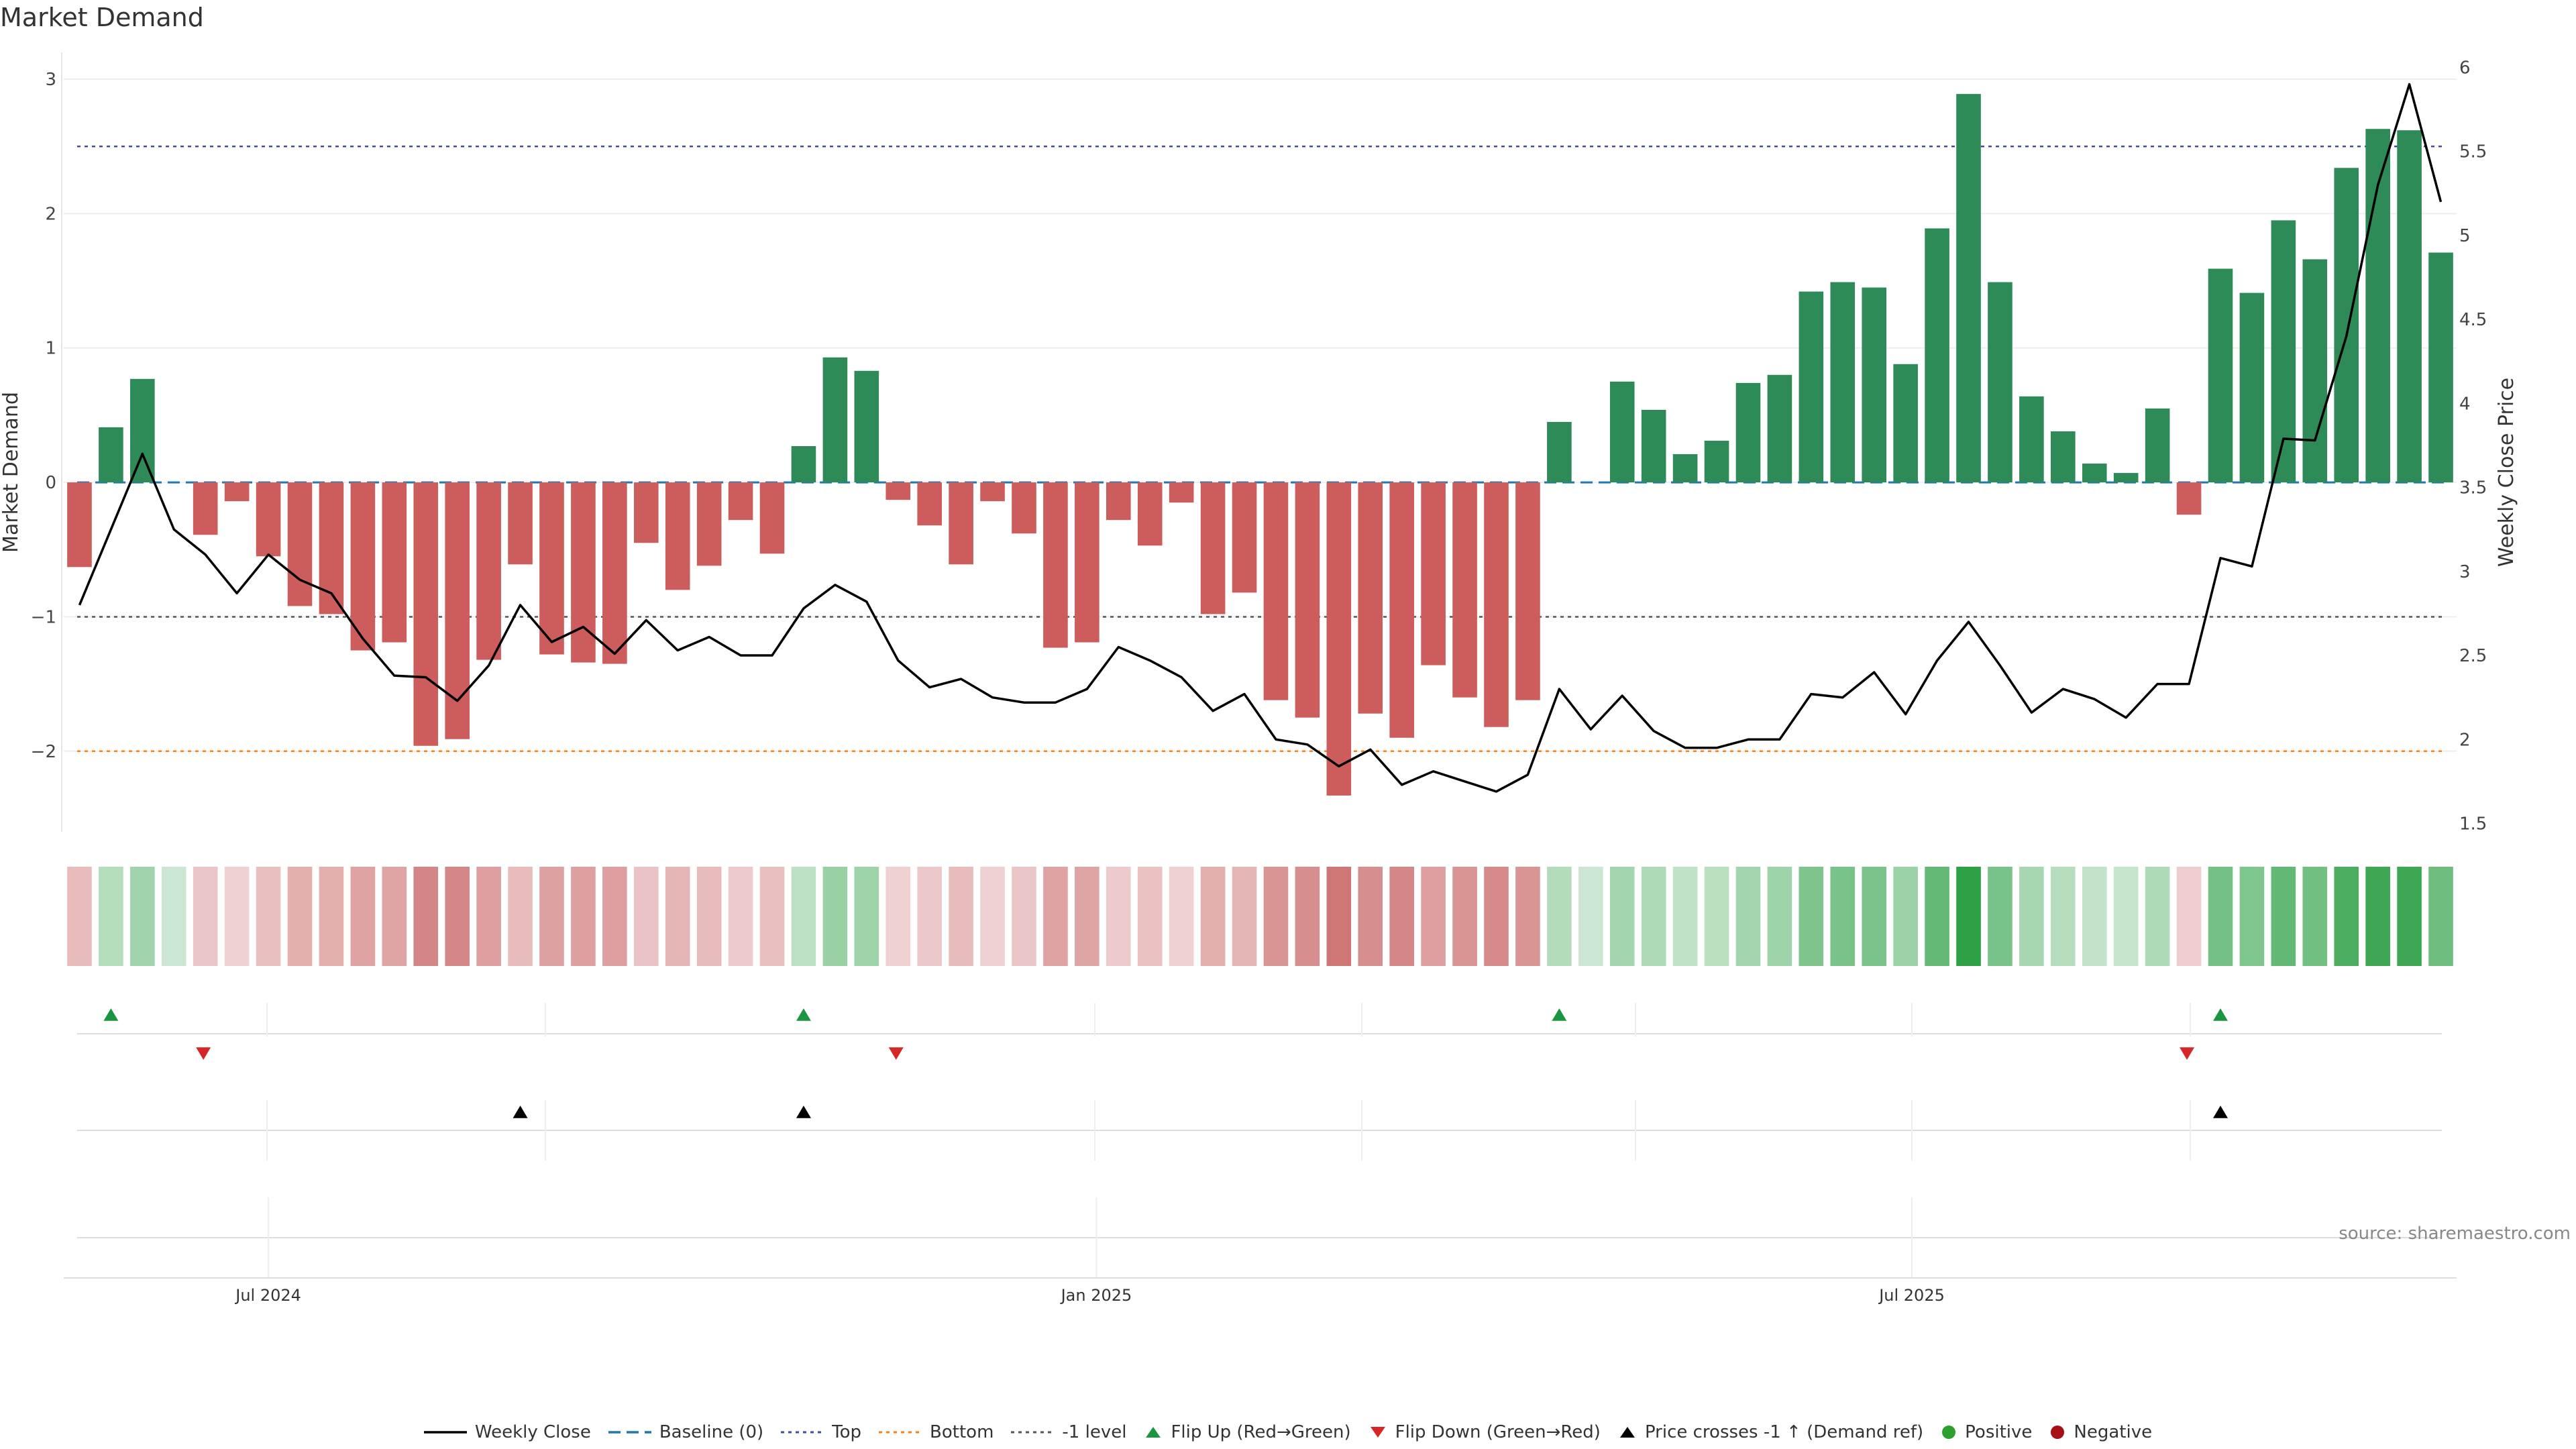  I want to click on legend-swatch-flip-down, so click(1377, 1432).